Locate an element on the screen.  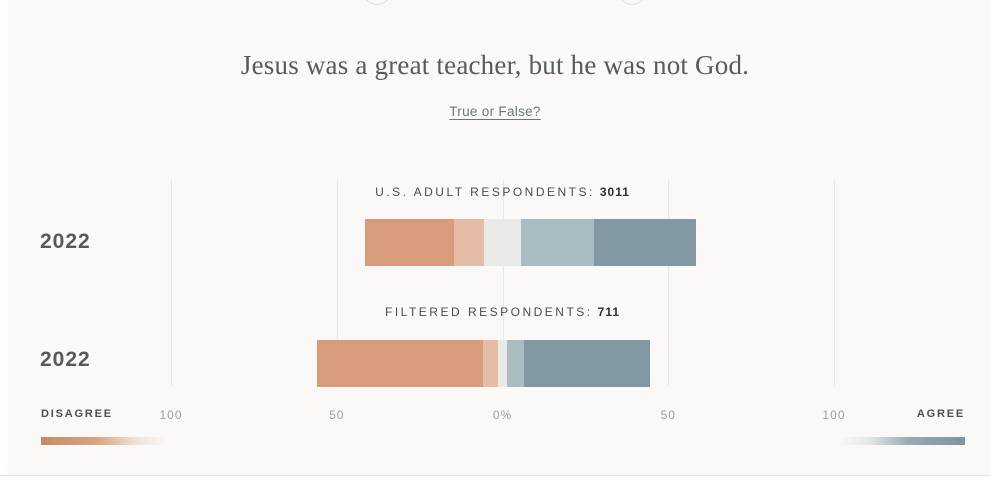
respondent-count: 711 is located at coordinates (608, 312).